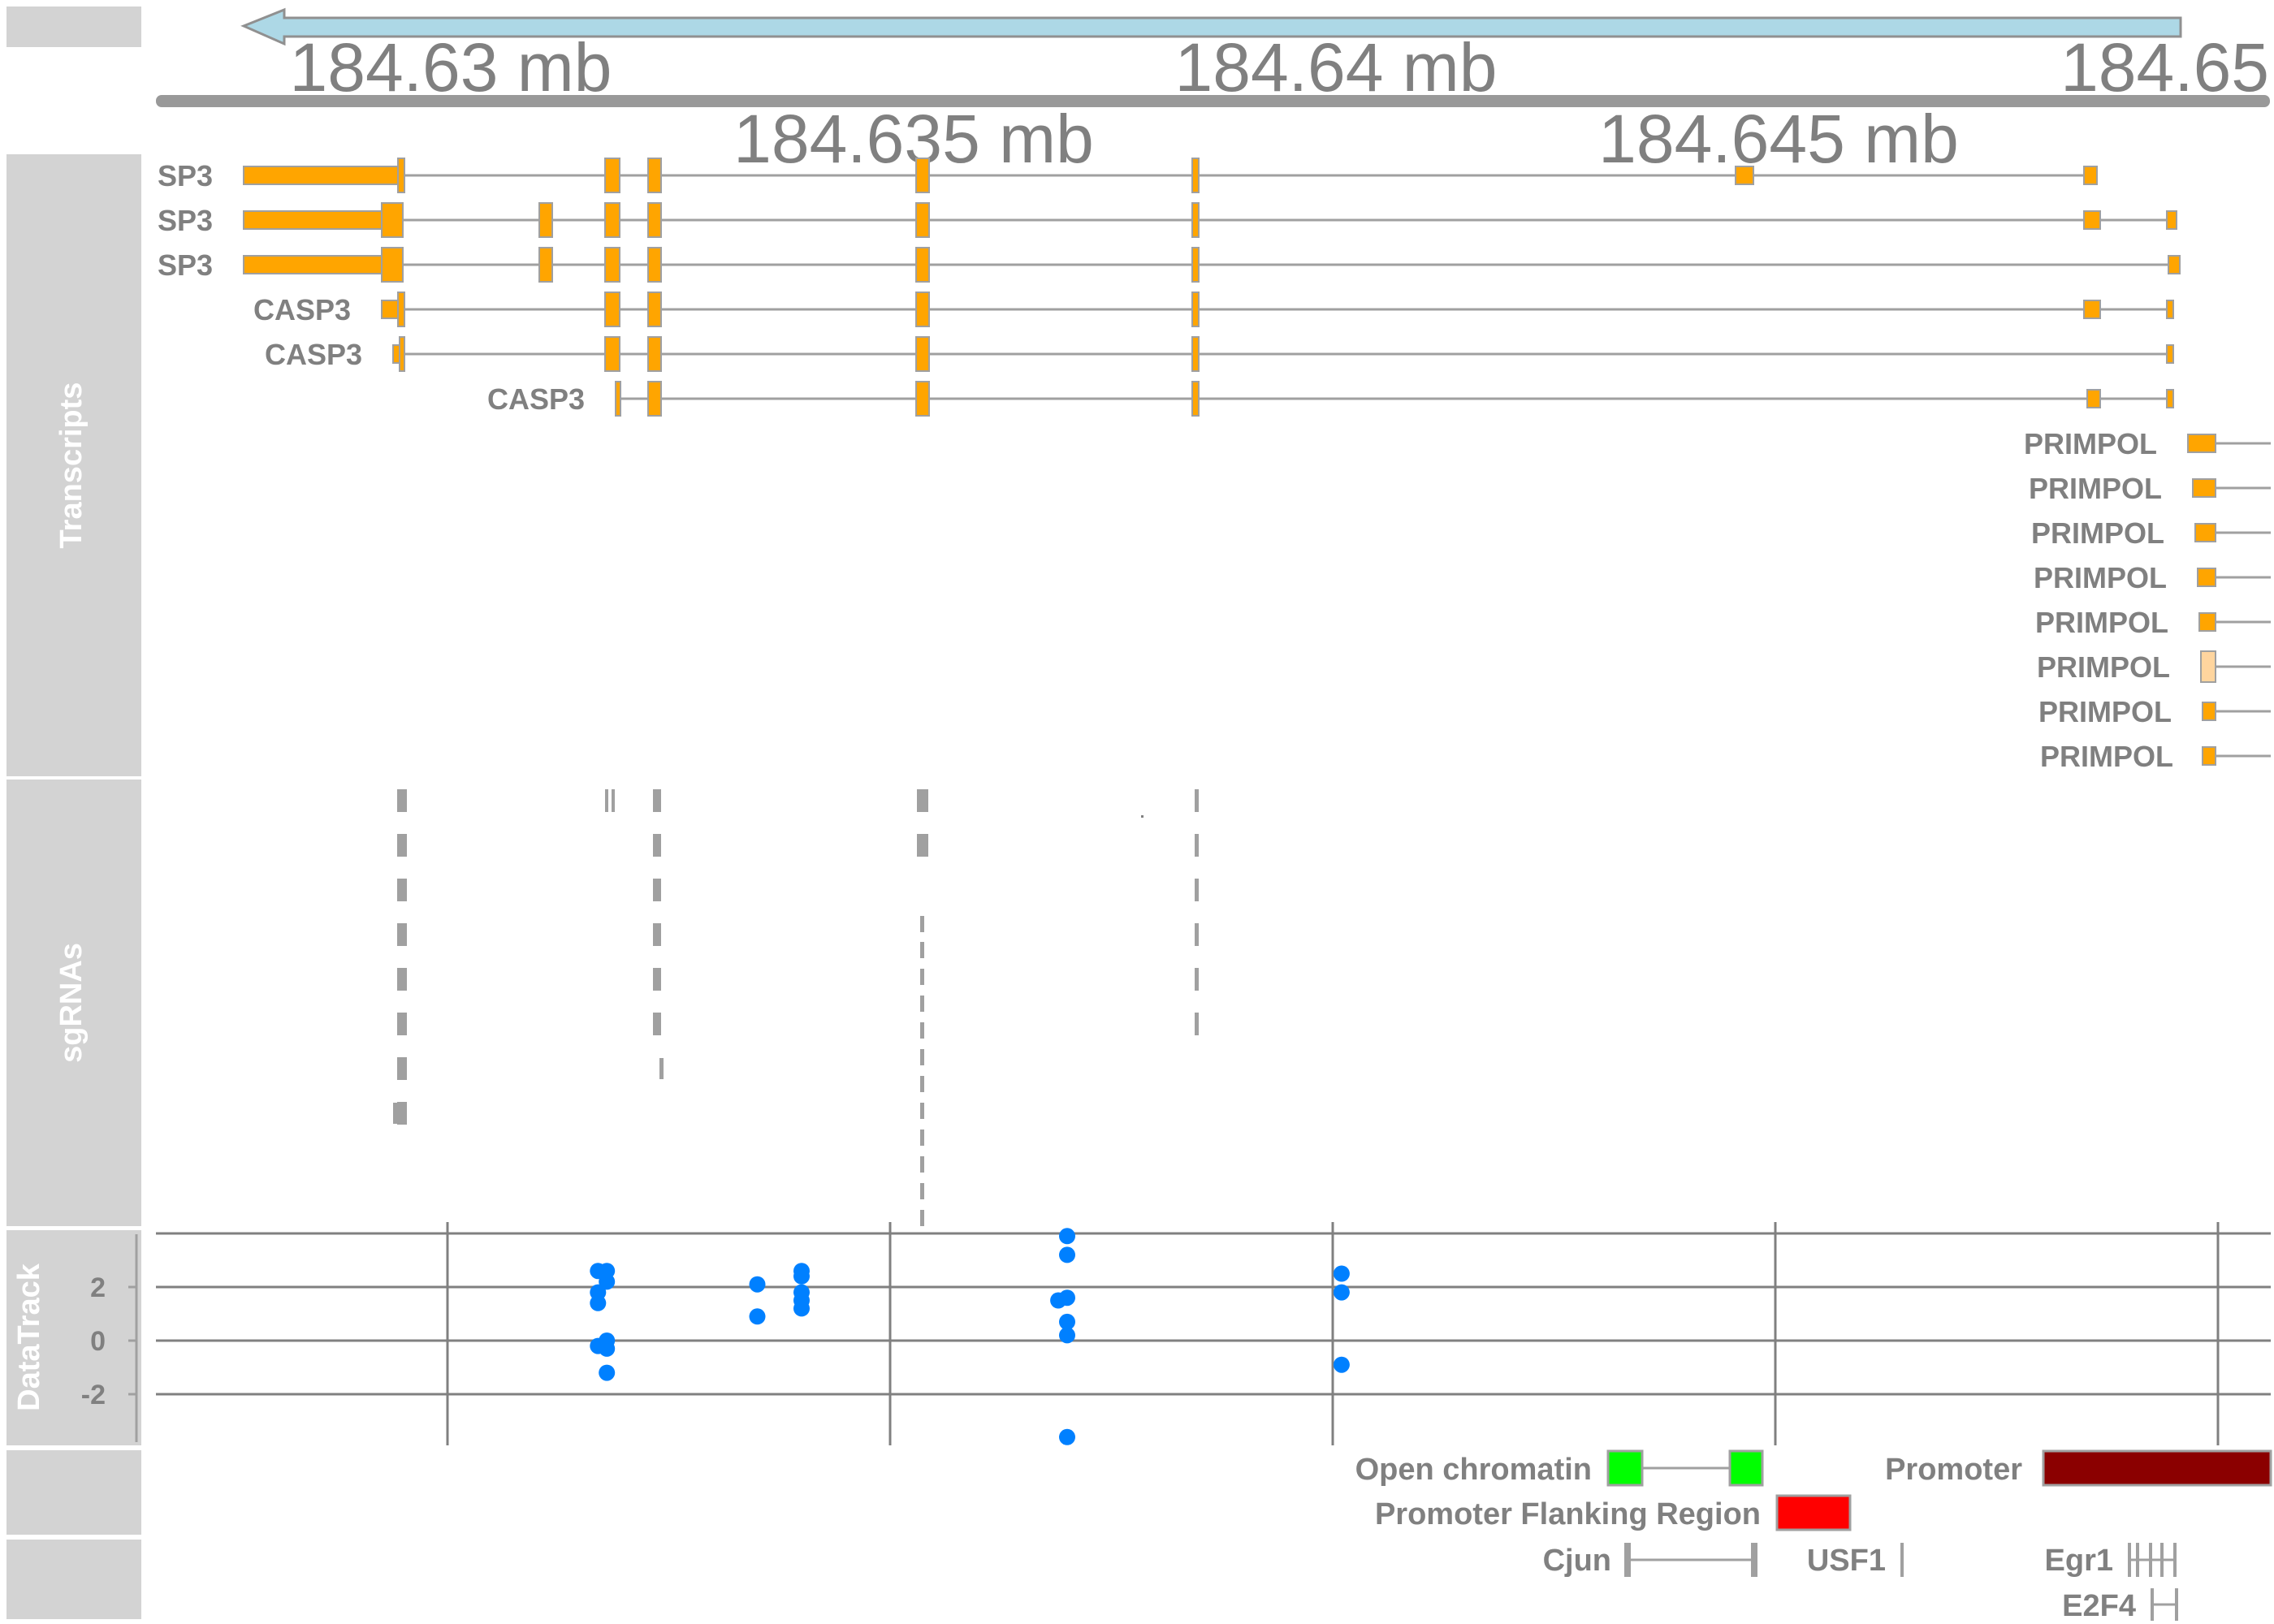 The image size is (2274, 1624). Describe the element at coordinates (1473, 1470) in the screenshot. I see `open-chromatin-label: Open chromatin` at that location.